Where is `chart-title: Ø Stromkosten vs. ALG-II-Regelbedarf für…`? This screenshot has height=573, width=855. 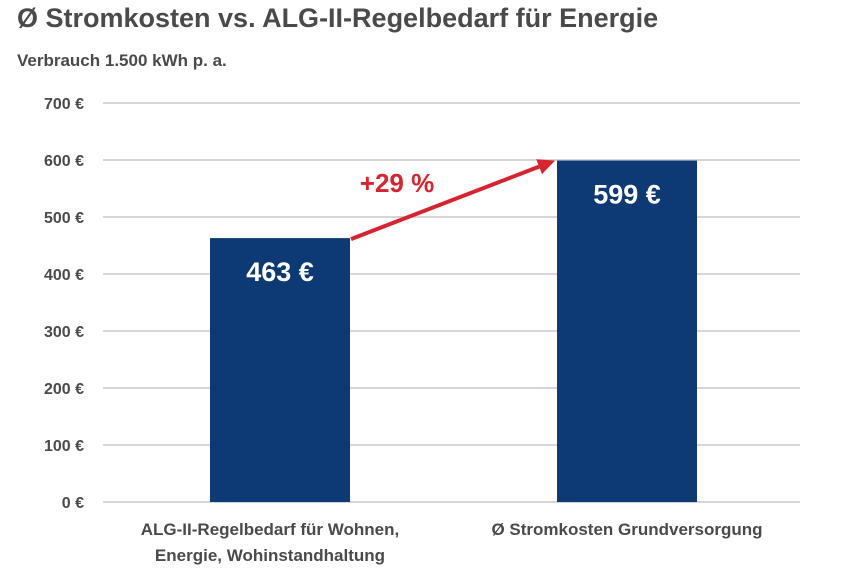
chart-title: Ø Stromkosten vs. ALG-II-Regelbedarf für… is located at coordinates (337, 18).